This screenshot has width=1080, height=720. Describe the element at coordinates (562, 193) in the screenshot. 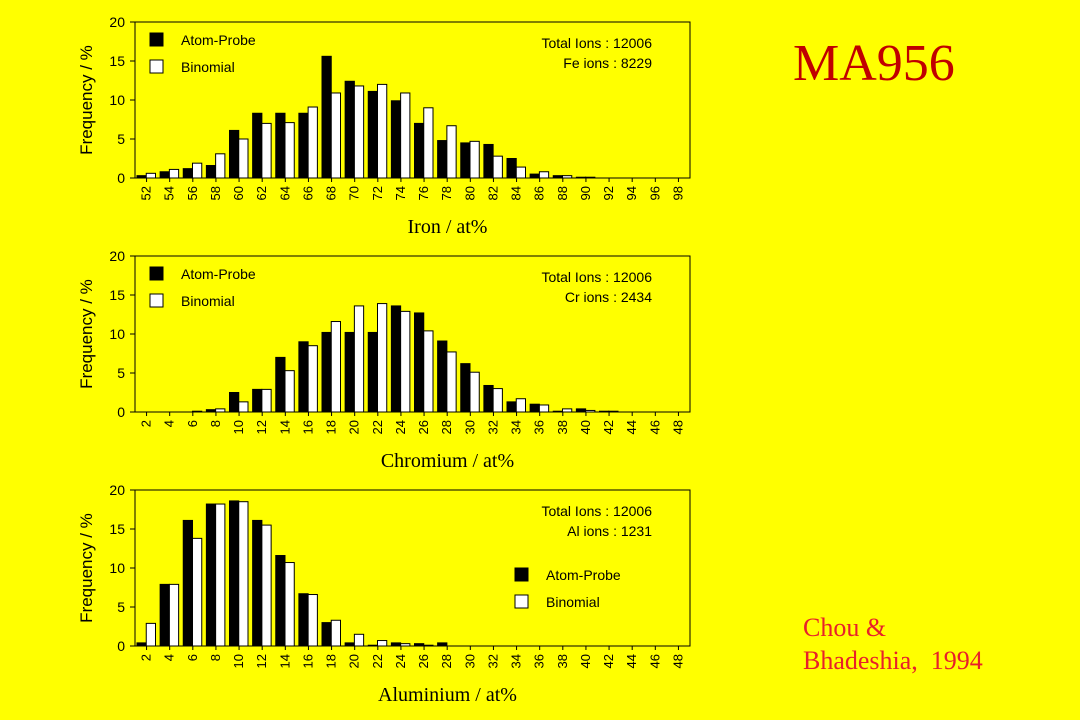

I see `x-tick-label: 88` at that location.